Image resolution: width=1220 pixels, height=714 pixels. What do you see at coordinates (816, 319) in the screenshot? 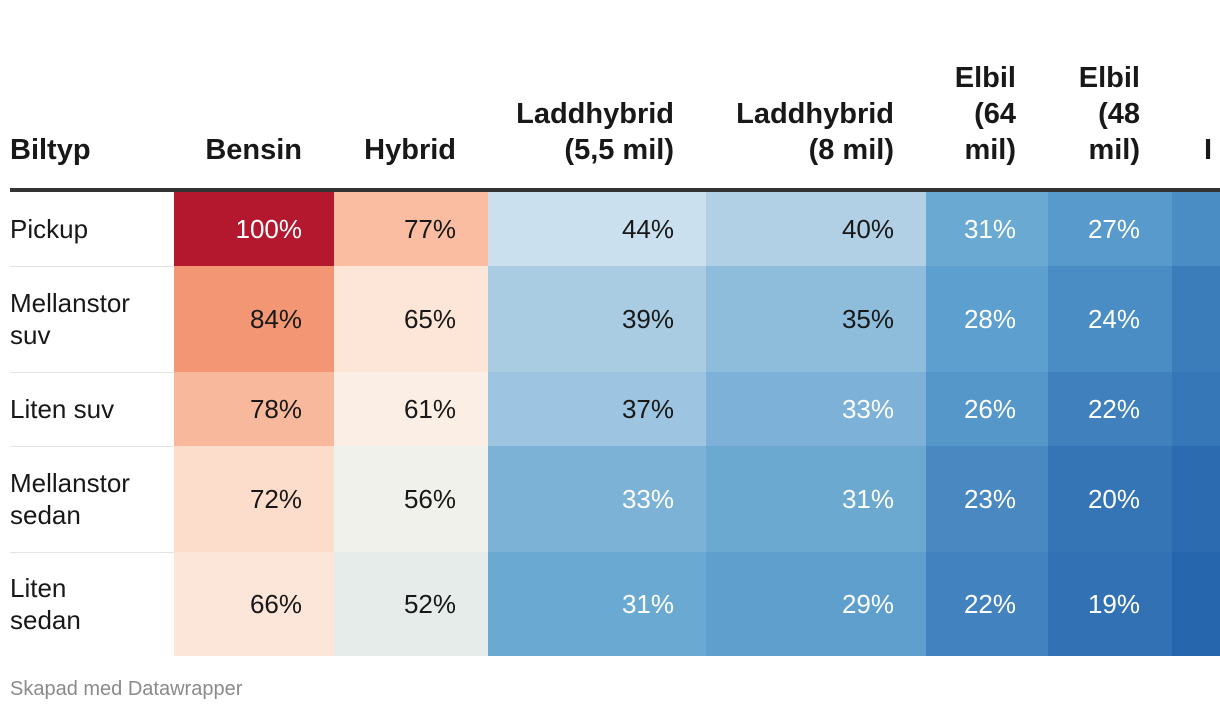
I see `heatmap-cell: 35%` at bounding box center [816, 319].